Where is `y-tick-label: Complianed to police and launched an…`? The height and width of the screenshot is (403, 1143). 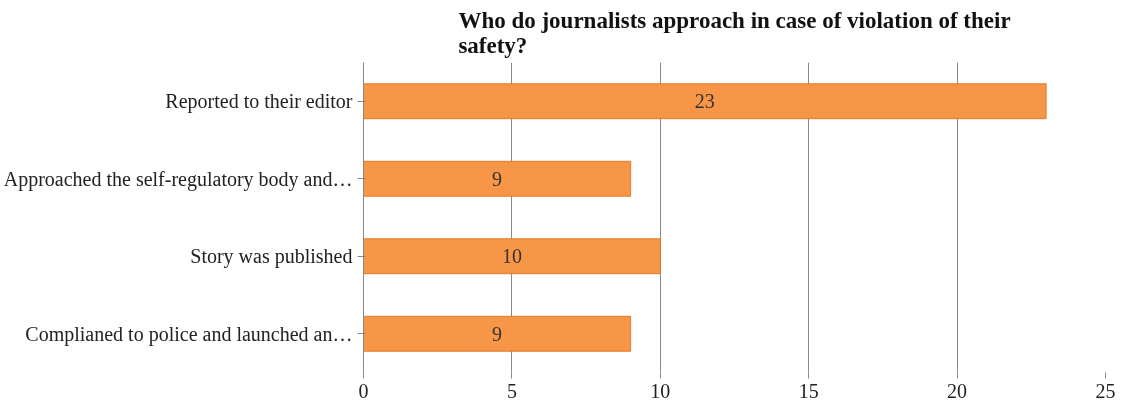
y-tick-label: Complianed to police and launched an… is located at coordinates (189, 334).